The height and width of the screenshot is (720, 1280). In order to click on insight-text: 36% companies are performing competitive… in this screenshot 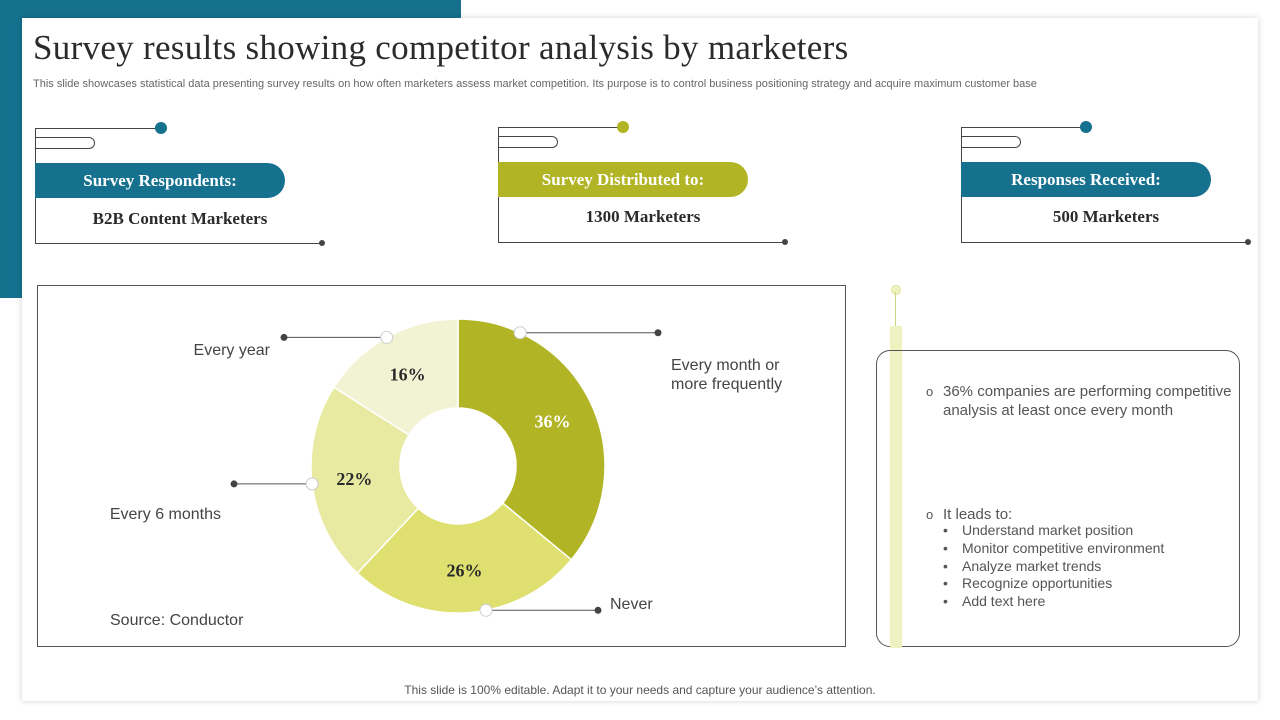, I will do `click(1087, 401)`.